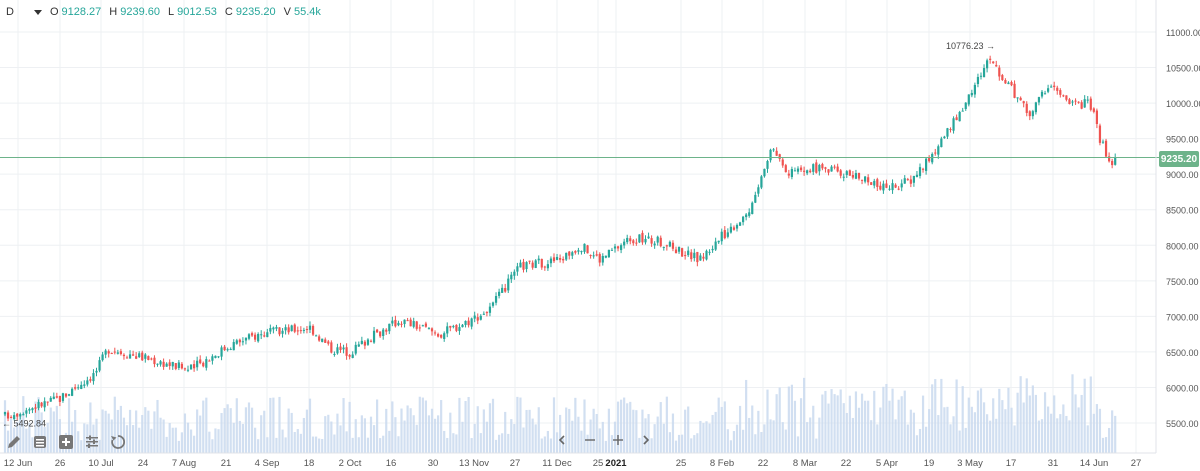 The image size is (1200, 471). What do you see at coordinates (100, 463) in the screenshot?
I see `x-tick-label: 10 Jul` at bounding box center [100, 463].